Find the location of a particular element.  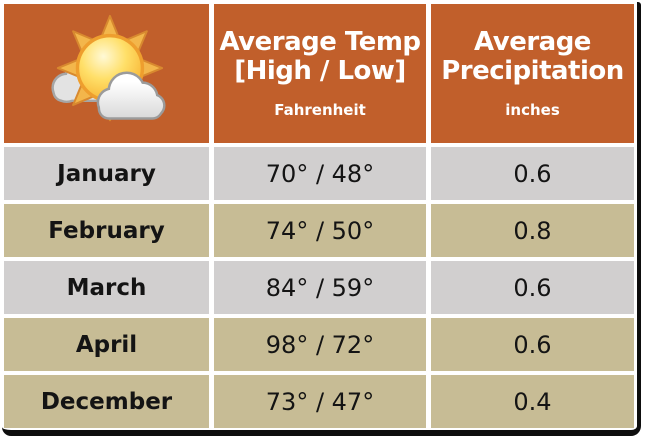

month-cell: January is located at coordinates (106, 173).